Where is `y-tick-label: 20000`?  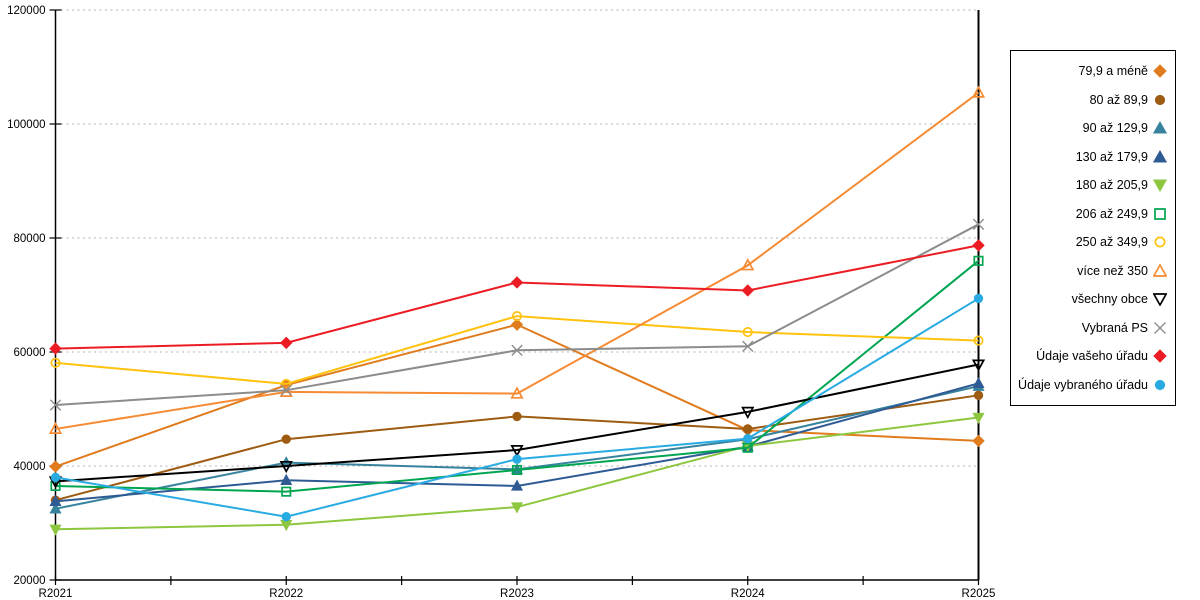 y-tick-label: 20000 is located at coordinates (30, 581).